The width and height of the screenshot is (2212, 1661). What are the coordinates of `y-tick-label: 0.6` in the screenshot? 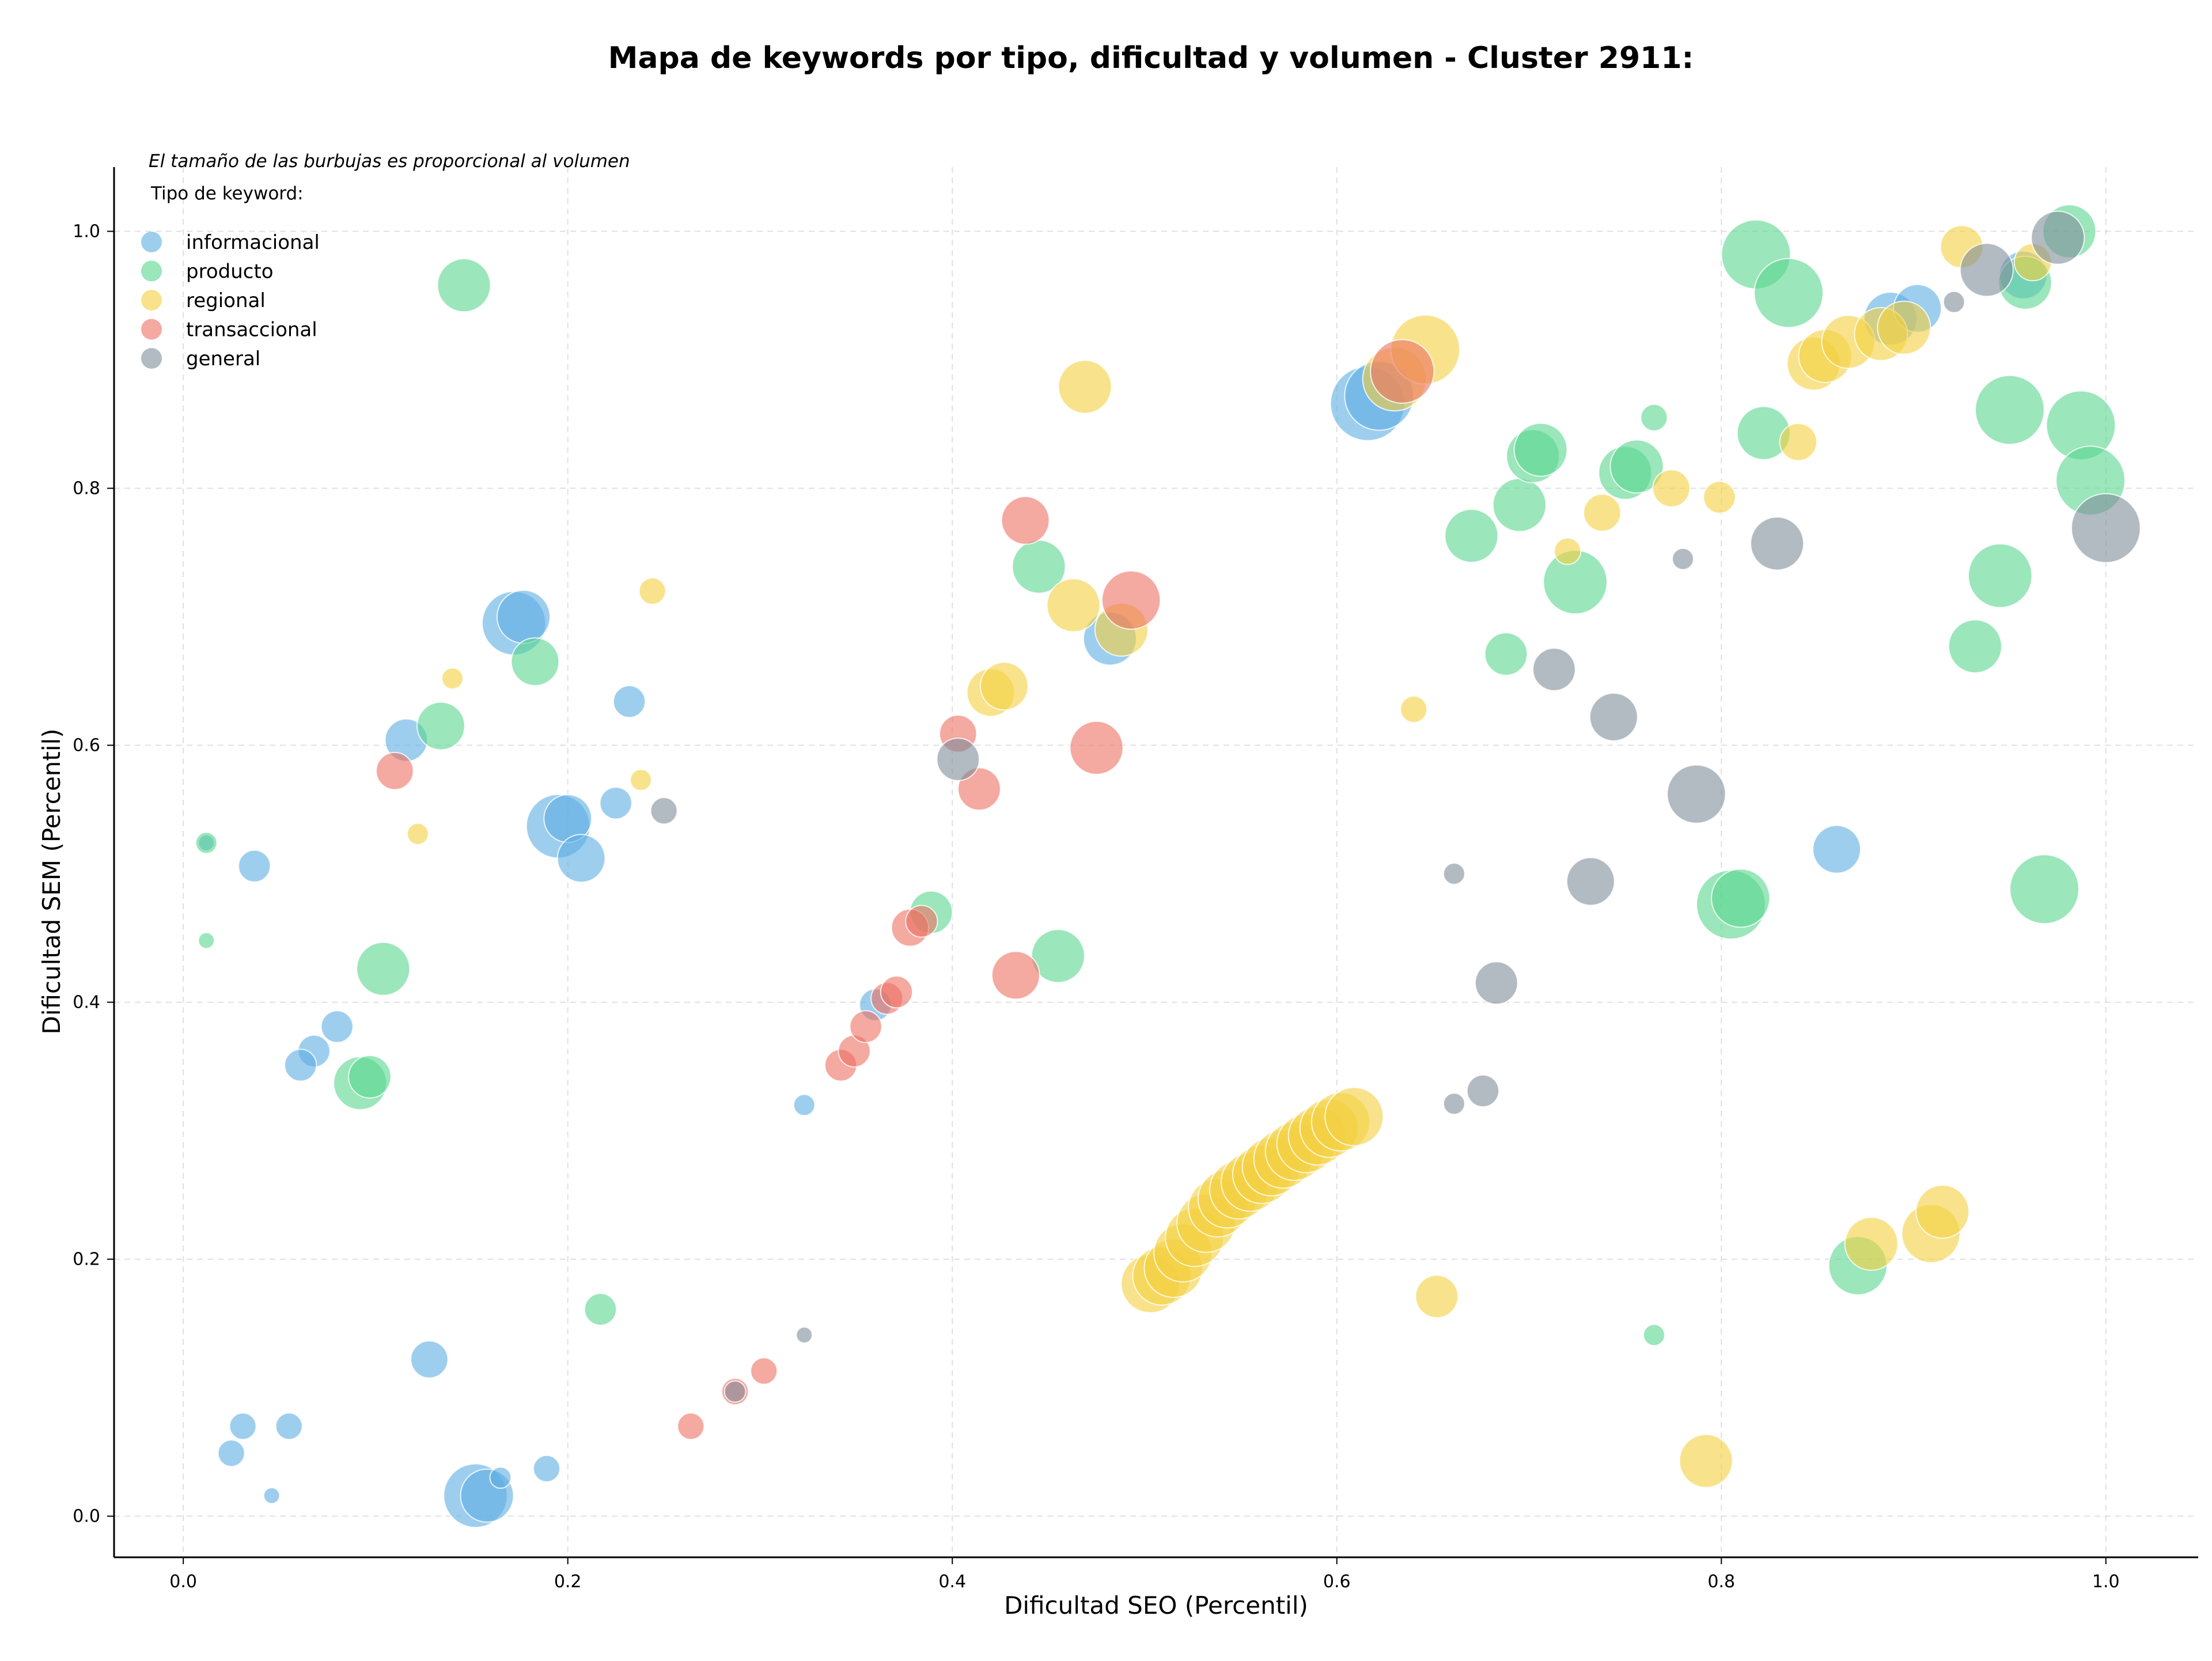 It's located at (86, 746).